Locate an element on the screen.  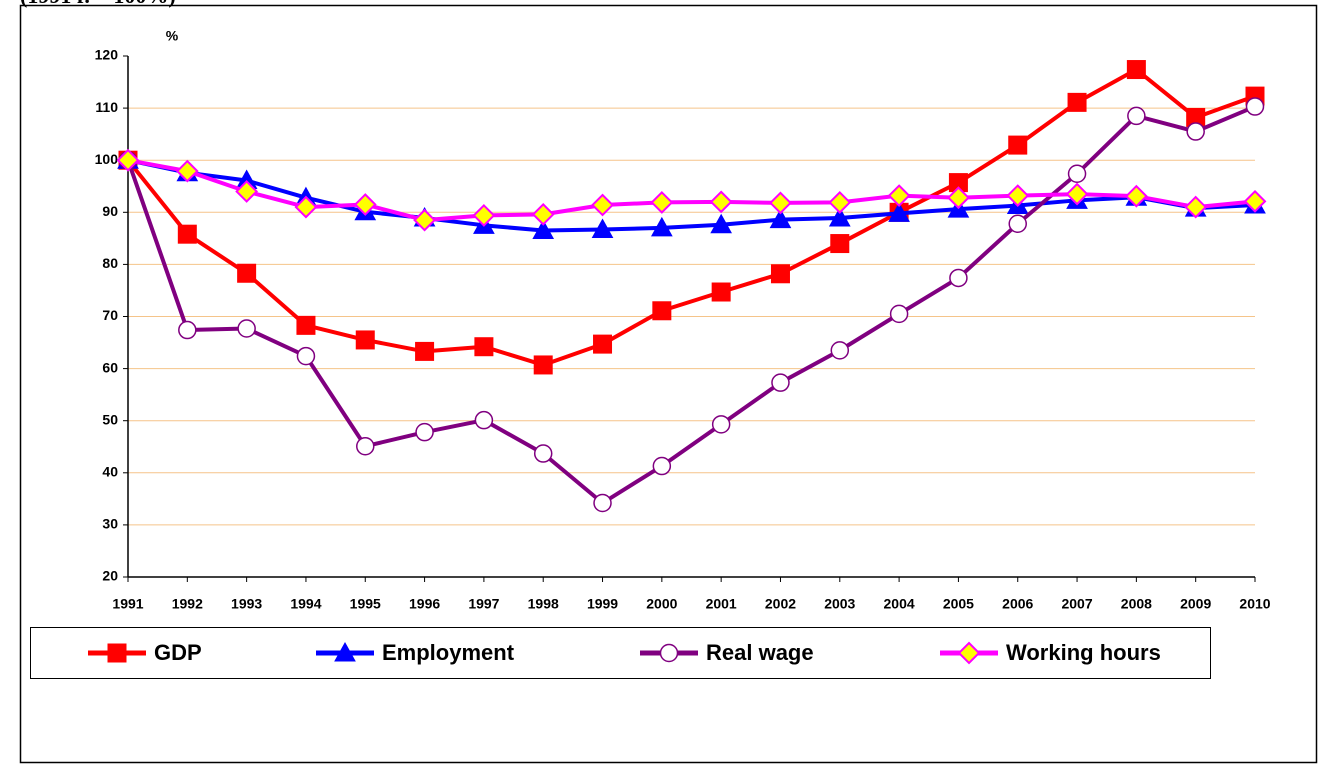
x-tick-label: 2008 is located at coordinates (1136, 604).